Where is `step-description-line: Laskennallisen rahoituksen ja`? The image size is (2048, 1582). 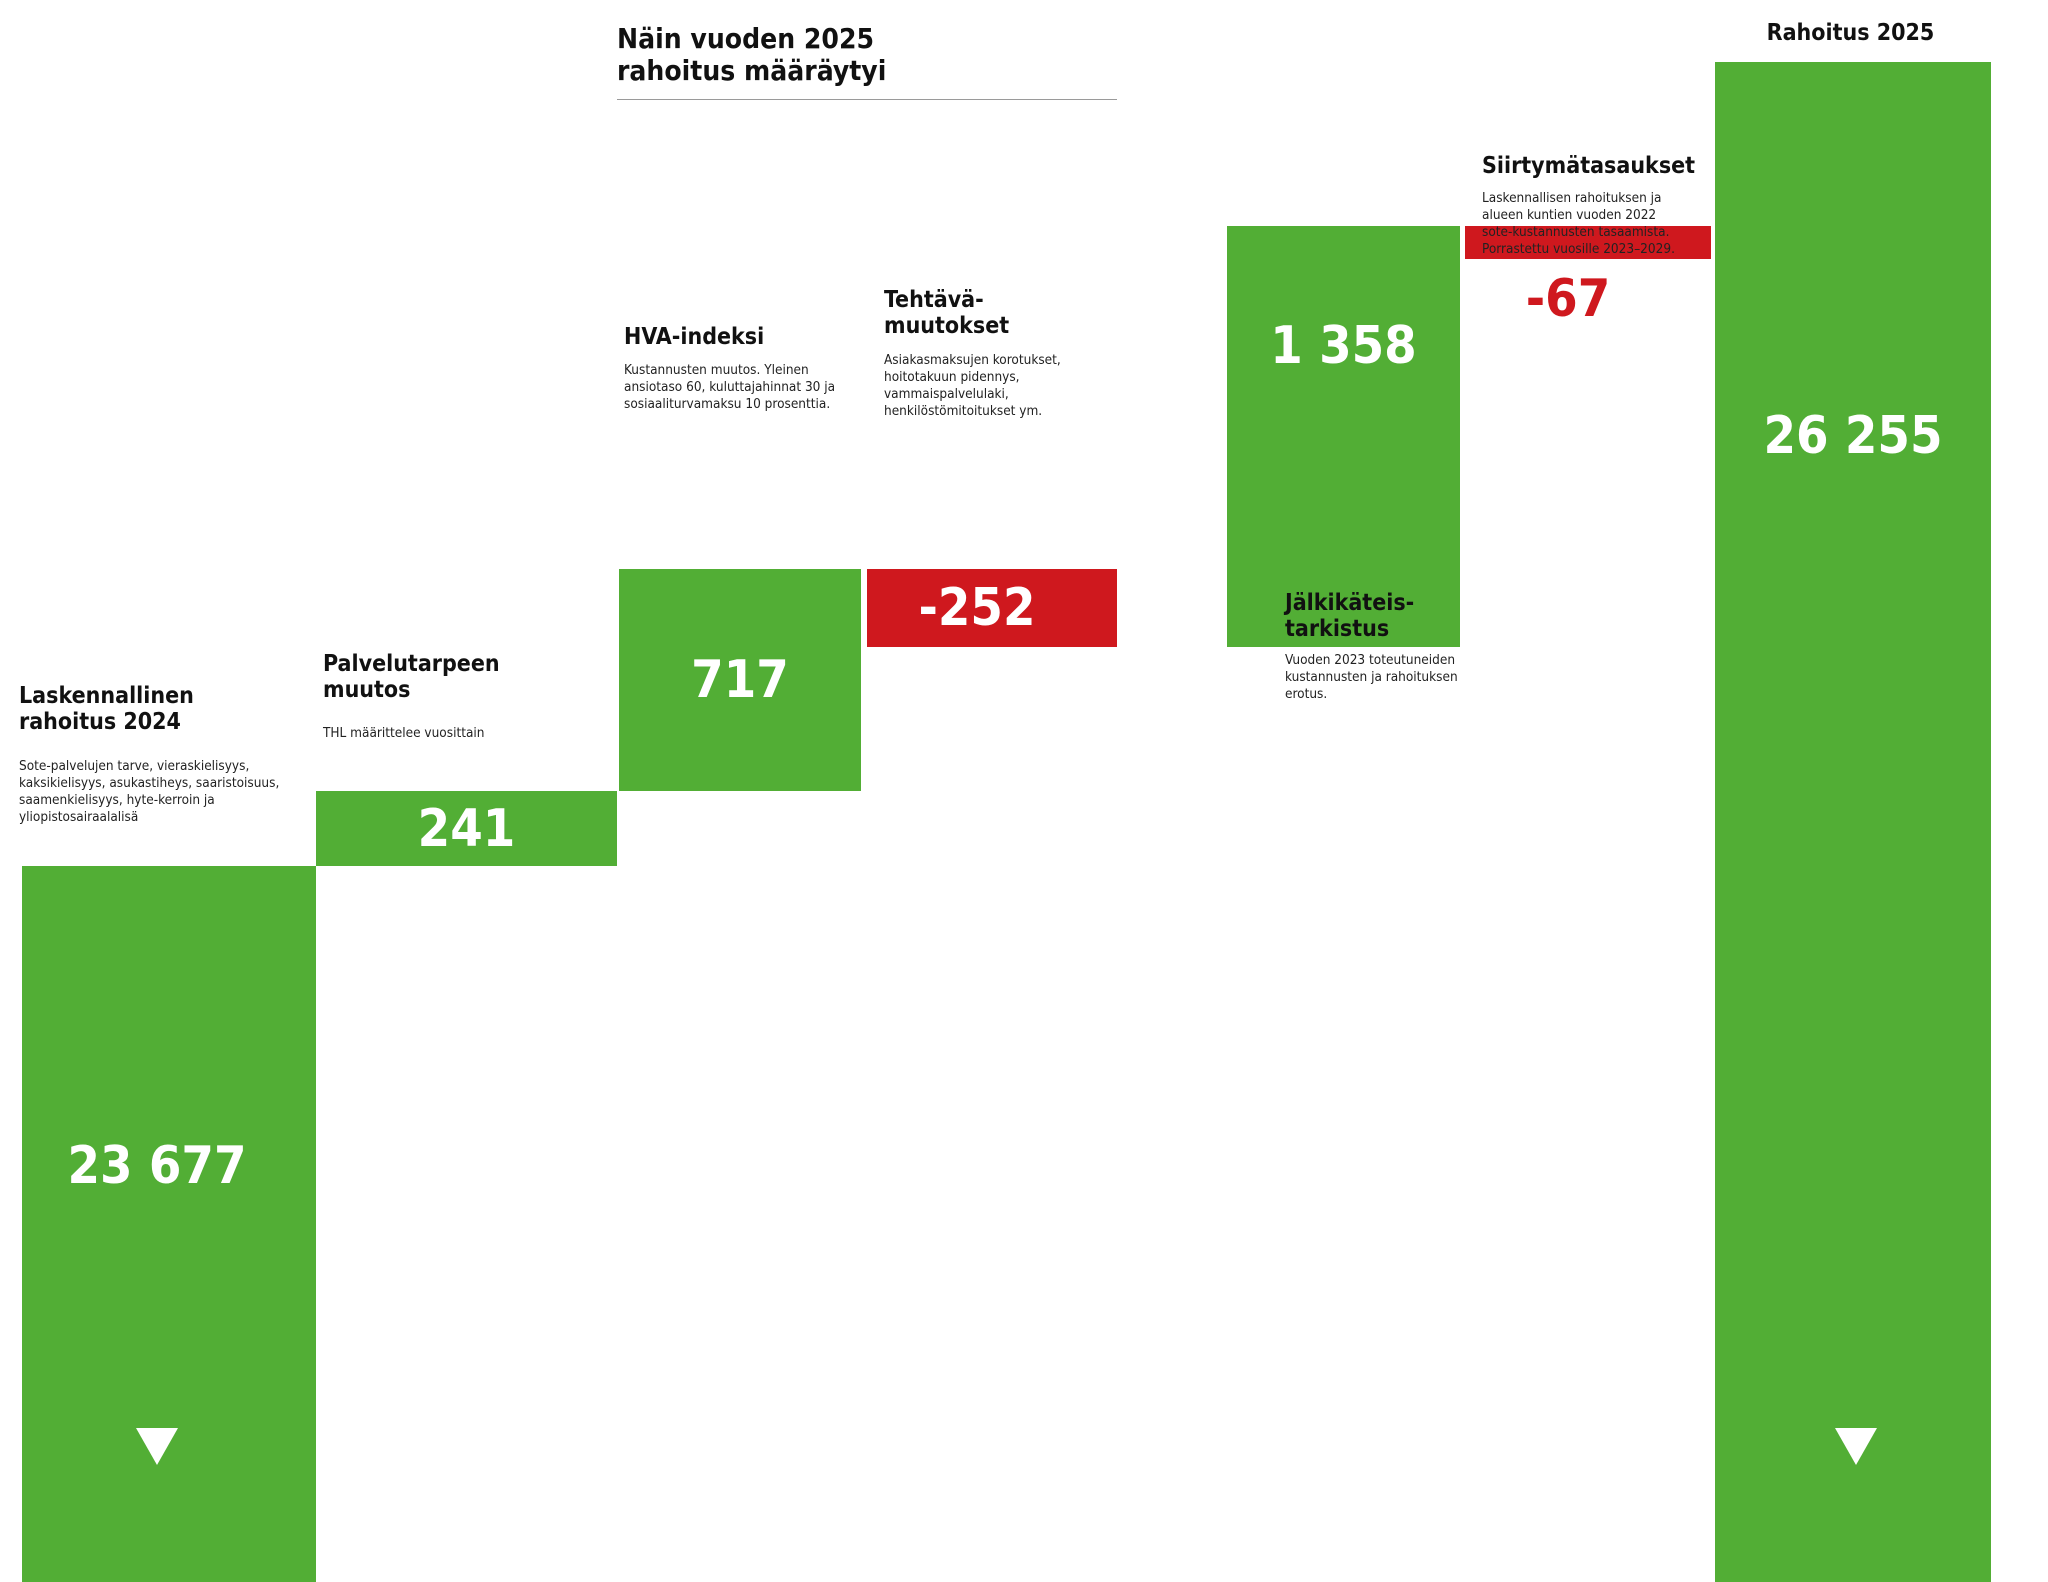
step-description-line: Laskennallisen rahoituksen ja is located at coordinates (1572, 198).